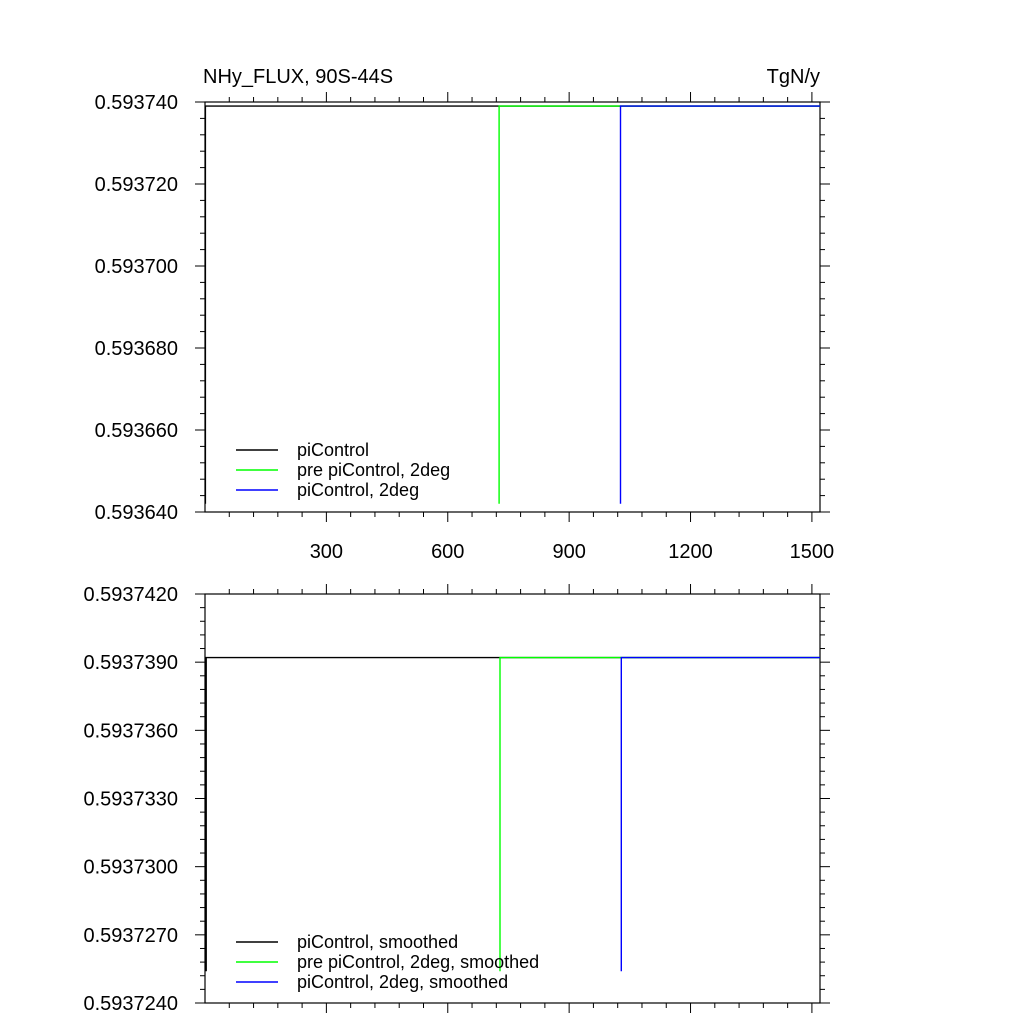 This screenshot has height=1024, width=1024. I want to click on y-tick-label: 0.593740, so click(136, 103).